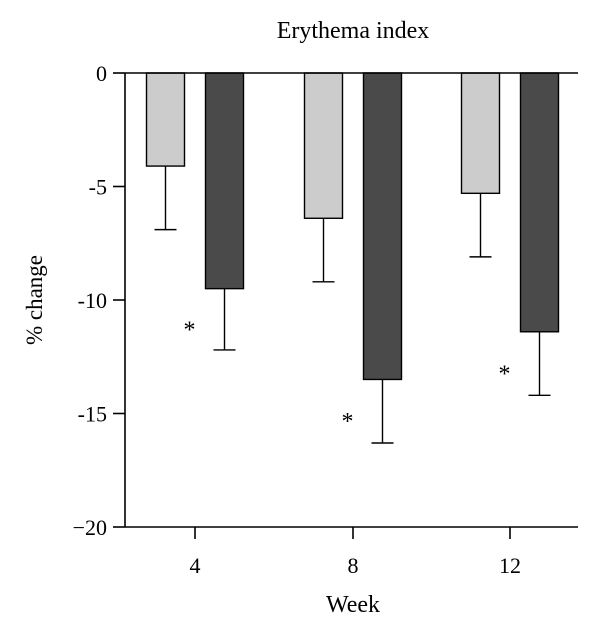  What do you see at coordinates (353, 31) in the screenshot?
I see `chart-title: Erythema index` at bounding box center [353, 31].